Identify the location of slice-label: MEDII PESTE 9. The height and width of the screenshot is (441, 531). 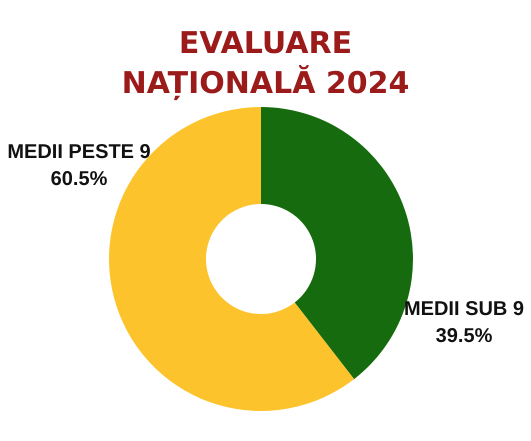
(79, 152).